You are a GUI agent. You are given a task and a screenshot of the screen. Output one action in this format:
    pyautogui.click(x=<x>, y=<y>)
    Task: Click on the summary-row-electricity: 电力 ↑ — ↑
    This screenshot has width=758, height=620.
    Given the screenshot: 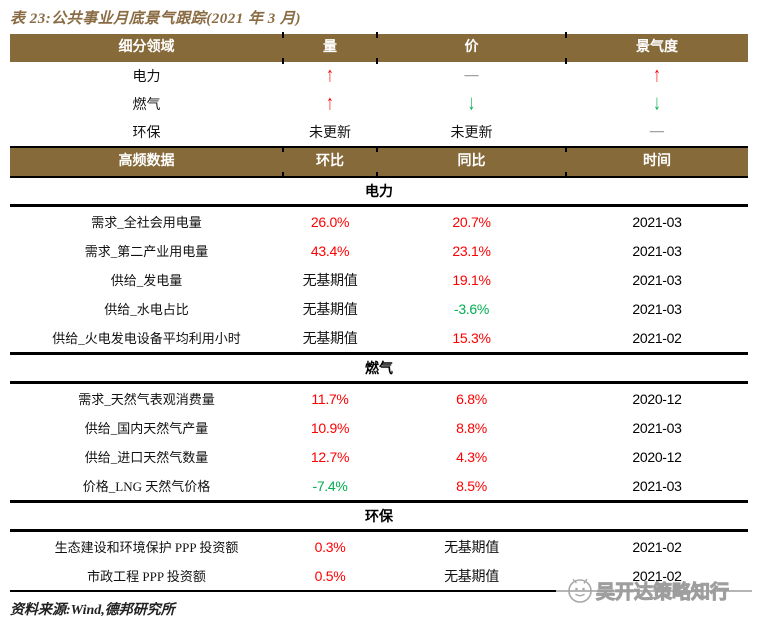 What is the action you would take?
    pyautogui.click(x=379, y=76)
    